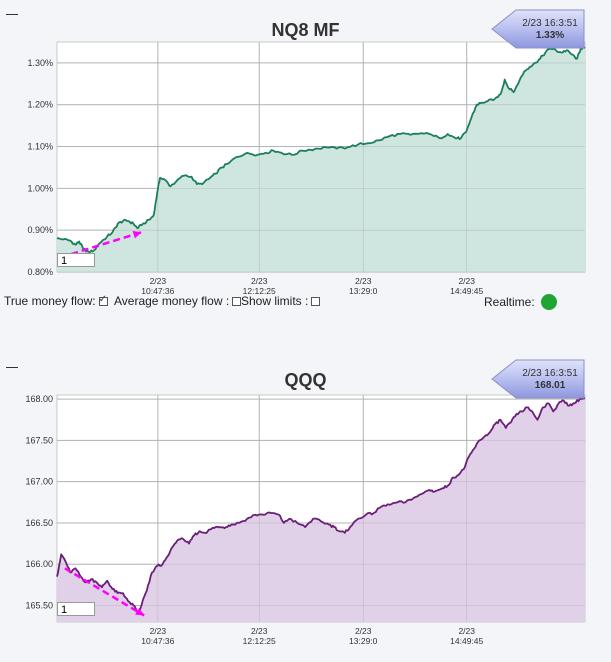 This screenshot has height=662, width=611. I want to click on y-tick-label: 166.50, so click(39, 523).